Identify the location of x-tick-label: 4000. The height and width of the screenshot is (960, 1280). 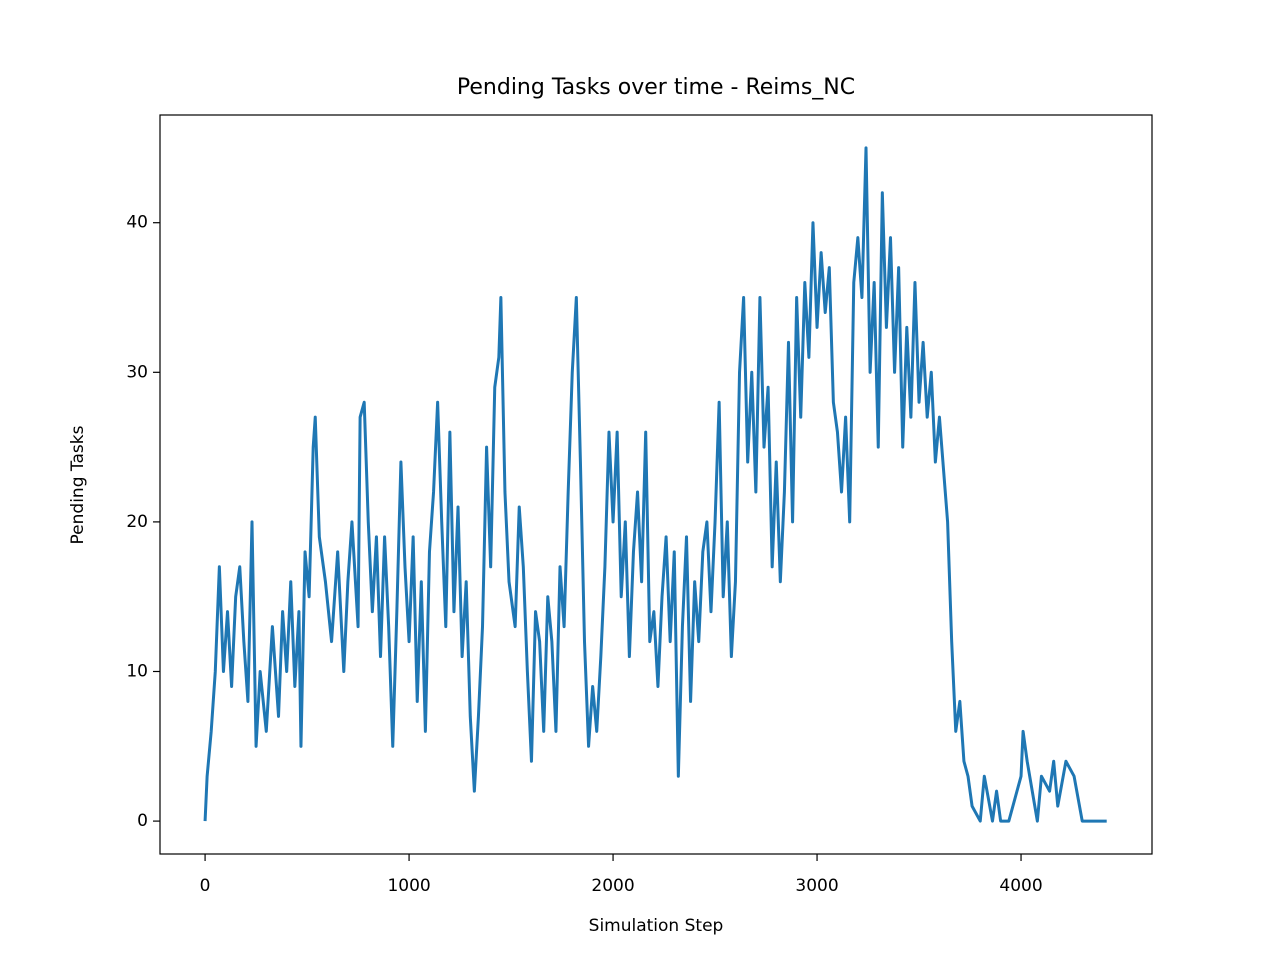
(1020, 886).